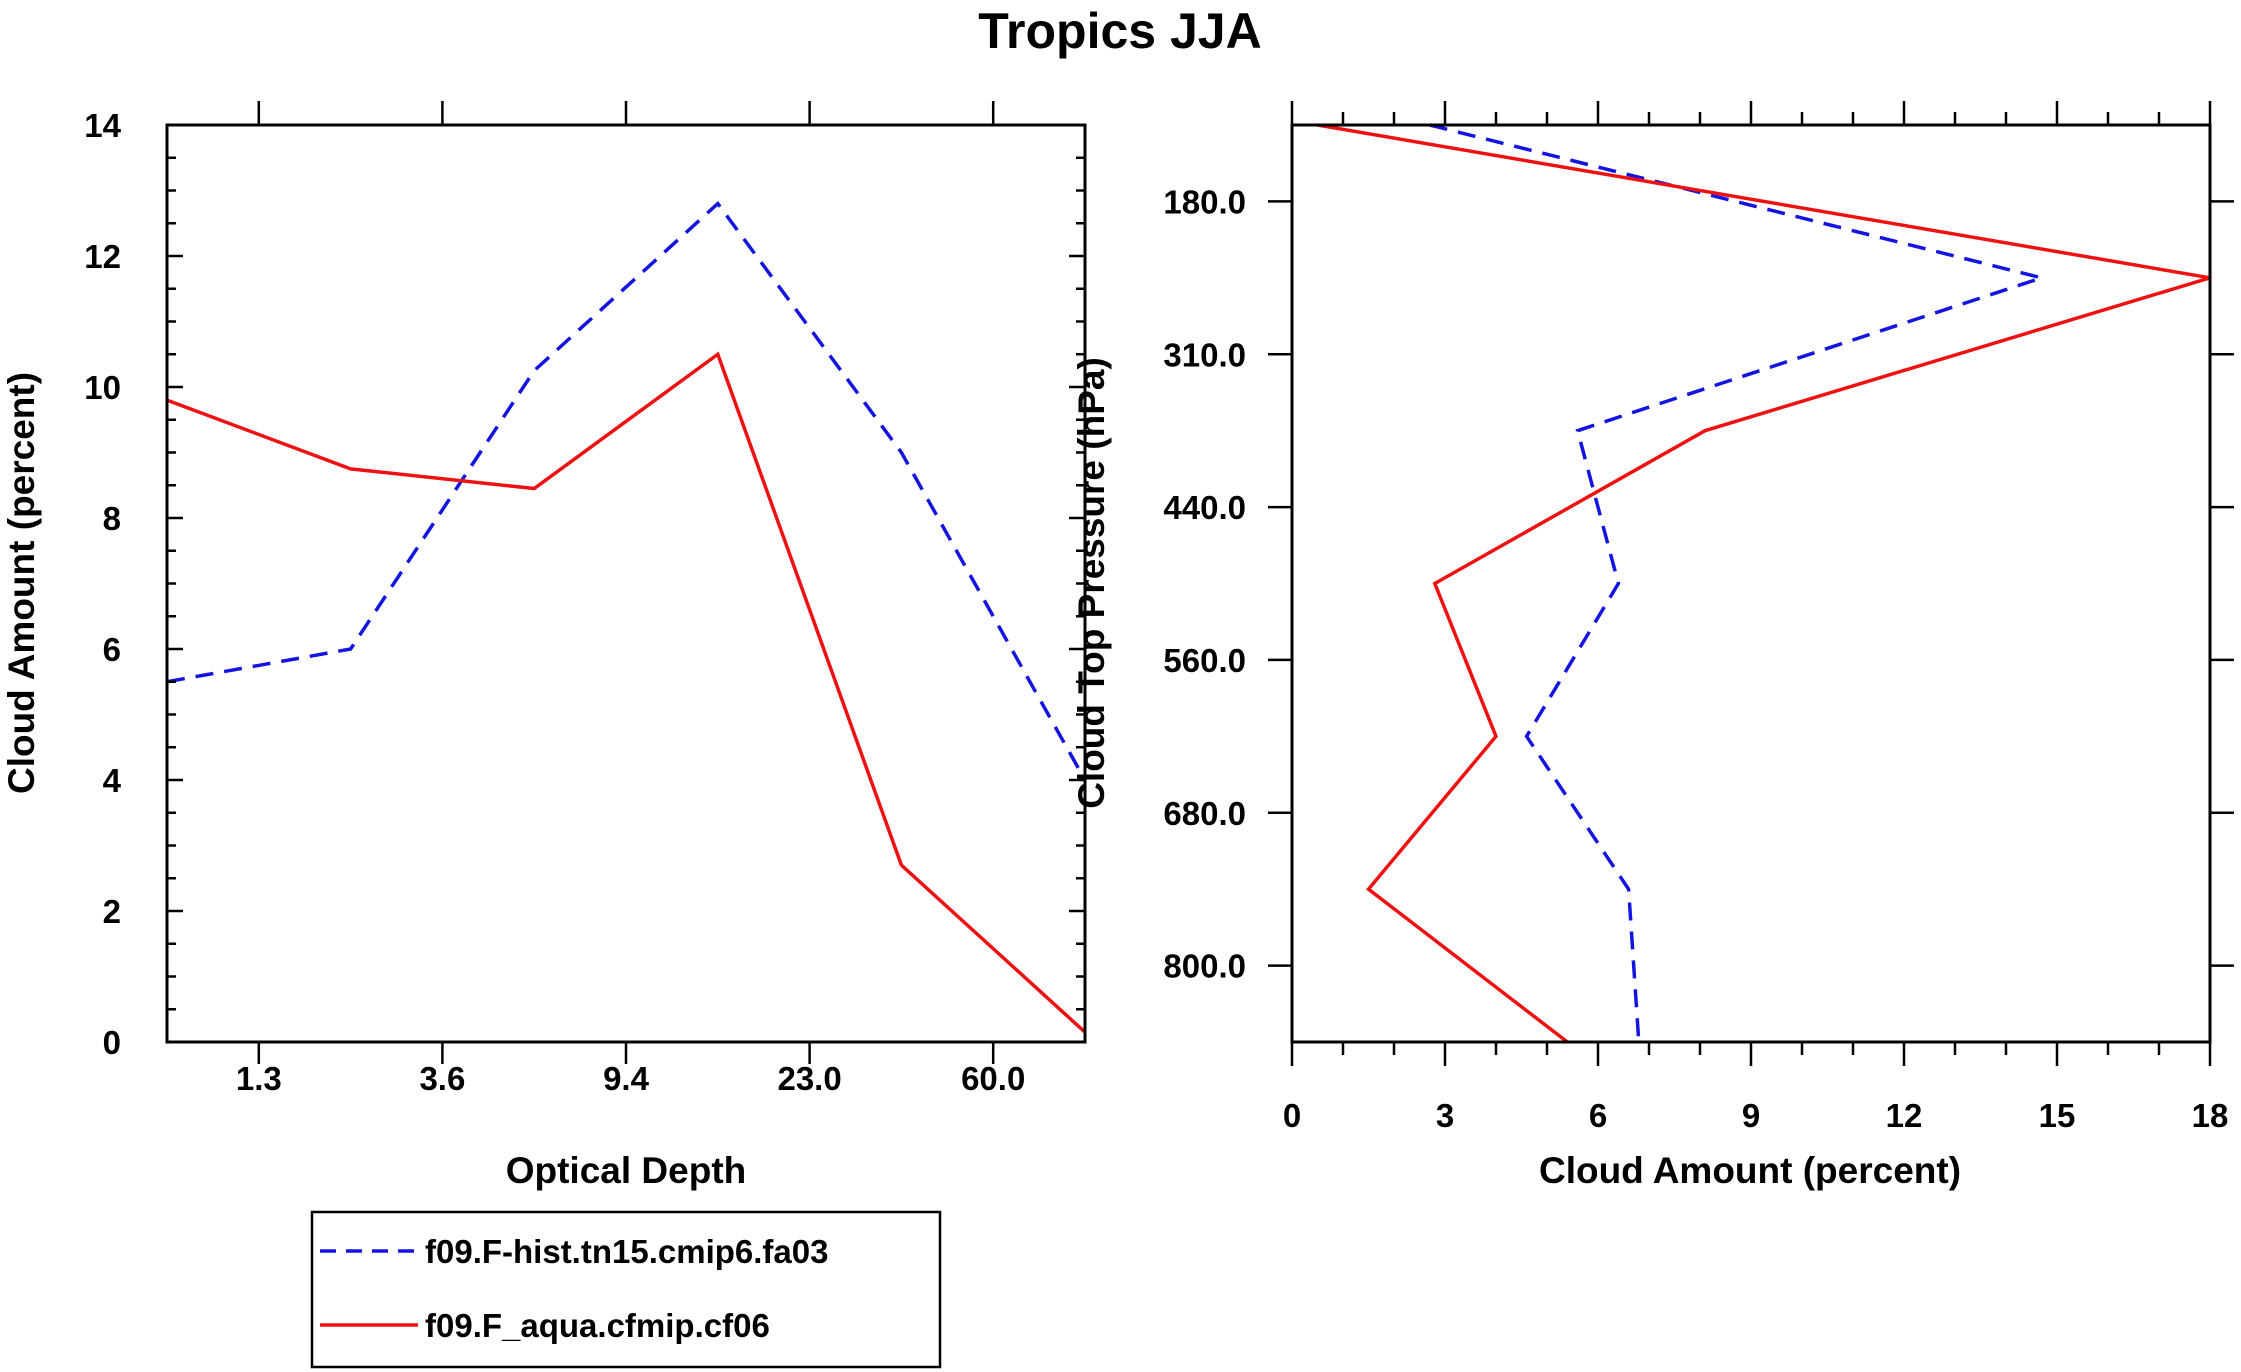 This screenshot has height=1372, width=2241. I want to click on right-y-tick-label: 680.0, so click(1204, 813).